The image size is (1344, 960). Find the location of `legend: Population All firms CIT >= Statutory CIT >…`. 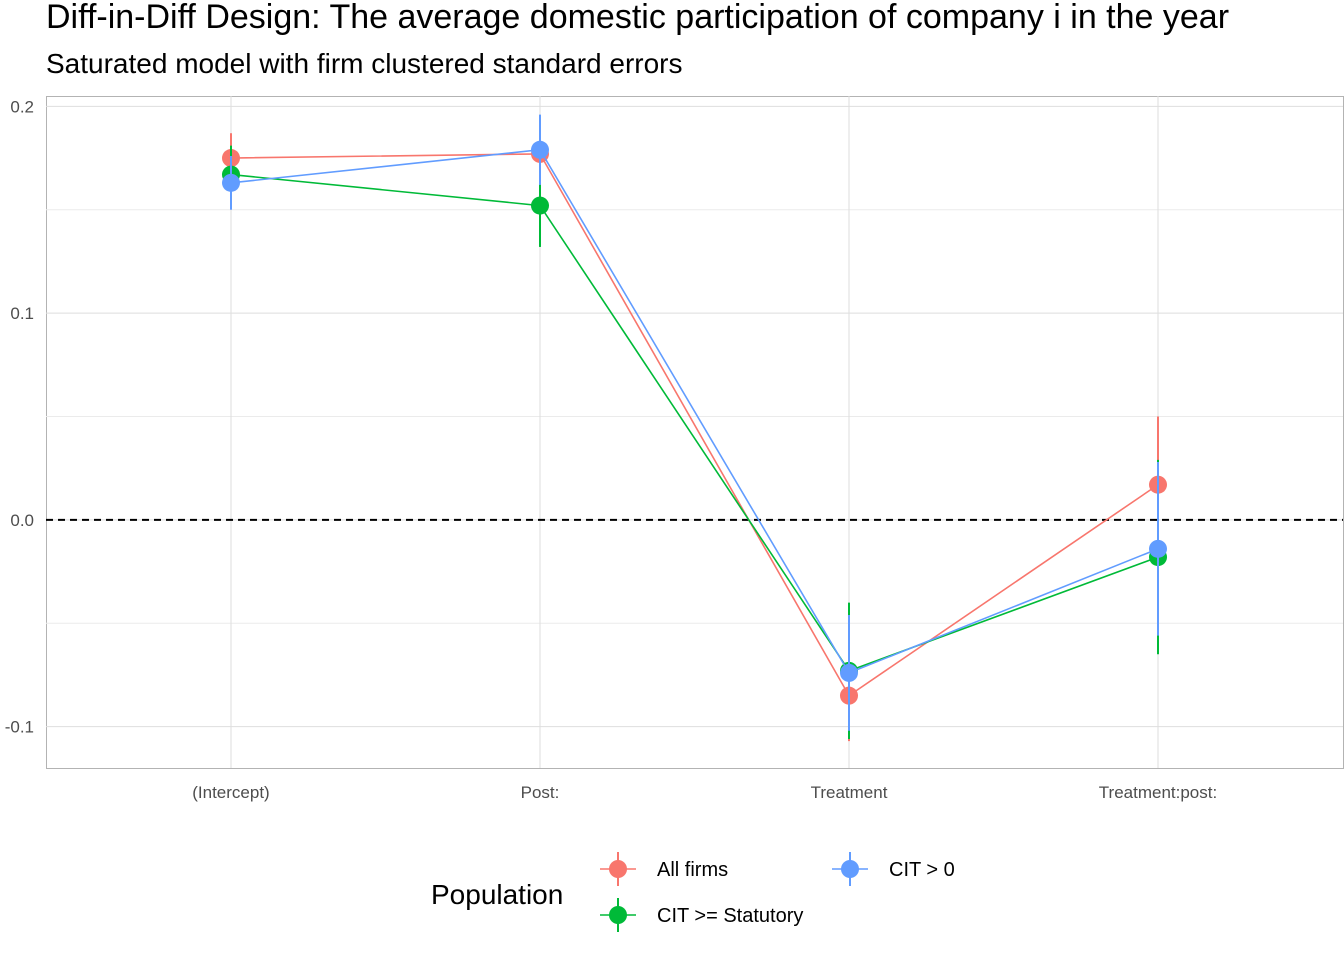

legend: Population All firms CIT >= Statutory CIT >… is located at coordinates (693, 892).